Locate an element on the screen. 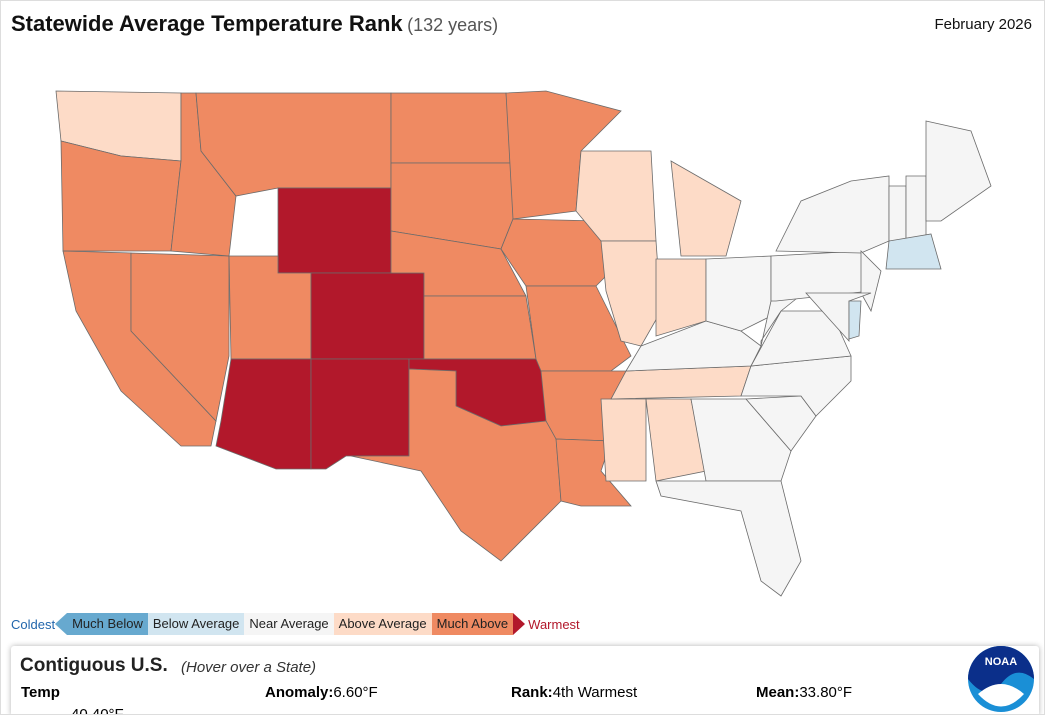  legend-class: Near Average is located at coordinates (289, 624).